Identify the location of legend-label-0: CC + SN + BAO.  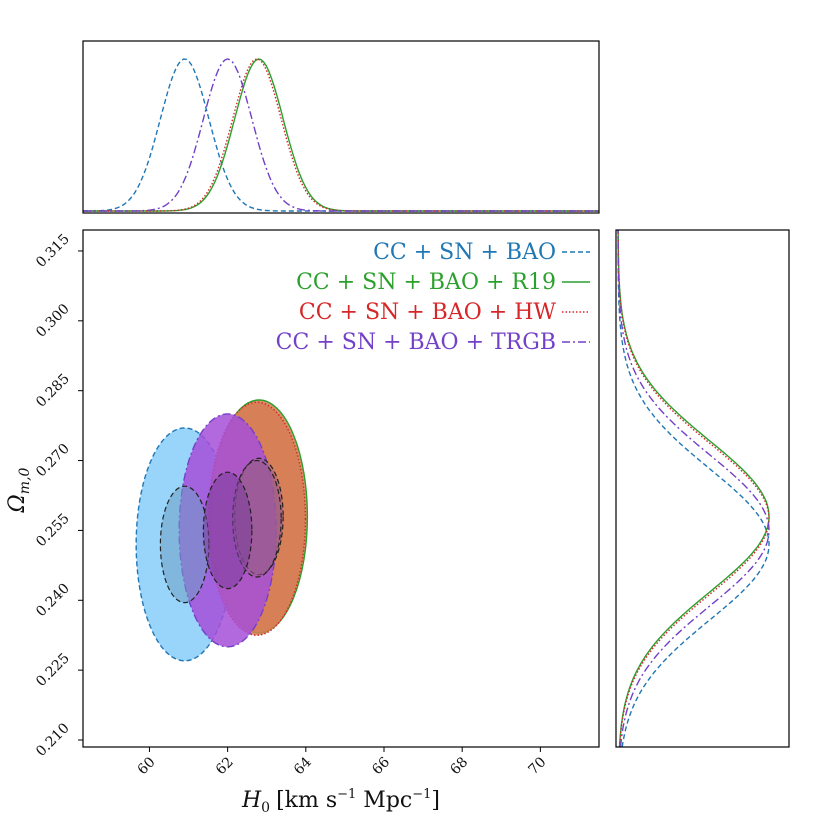
(464, 252).